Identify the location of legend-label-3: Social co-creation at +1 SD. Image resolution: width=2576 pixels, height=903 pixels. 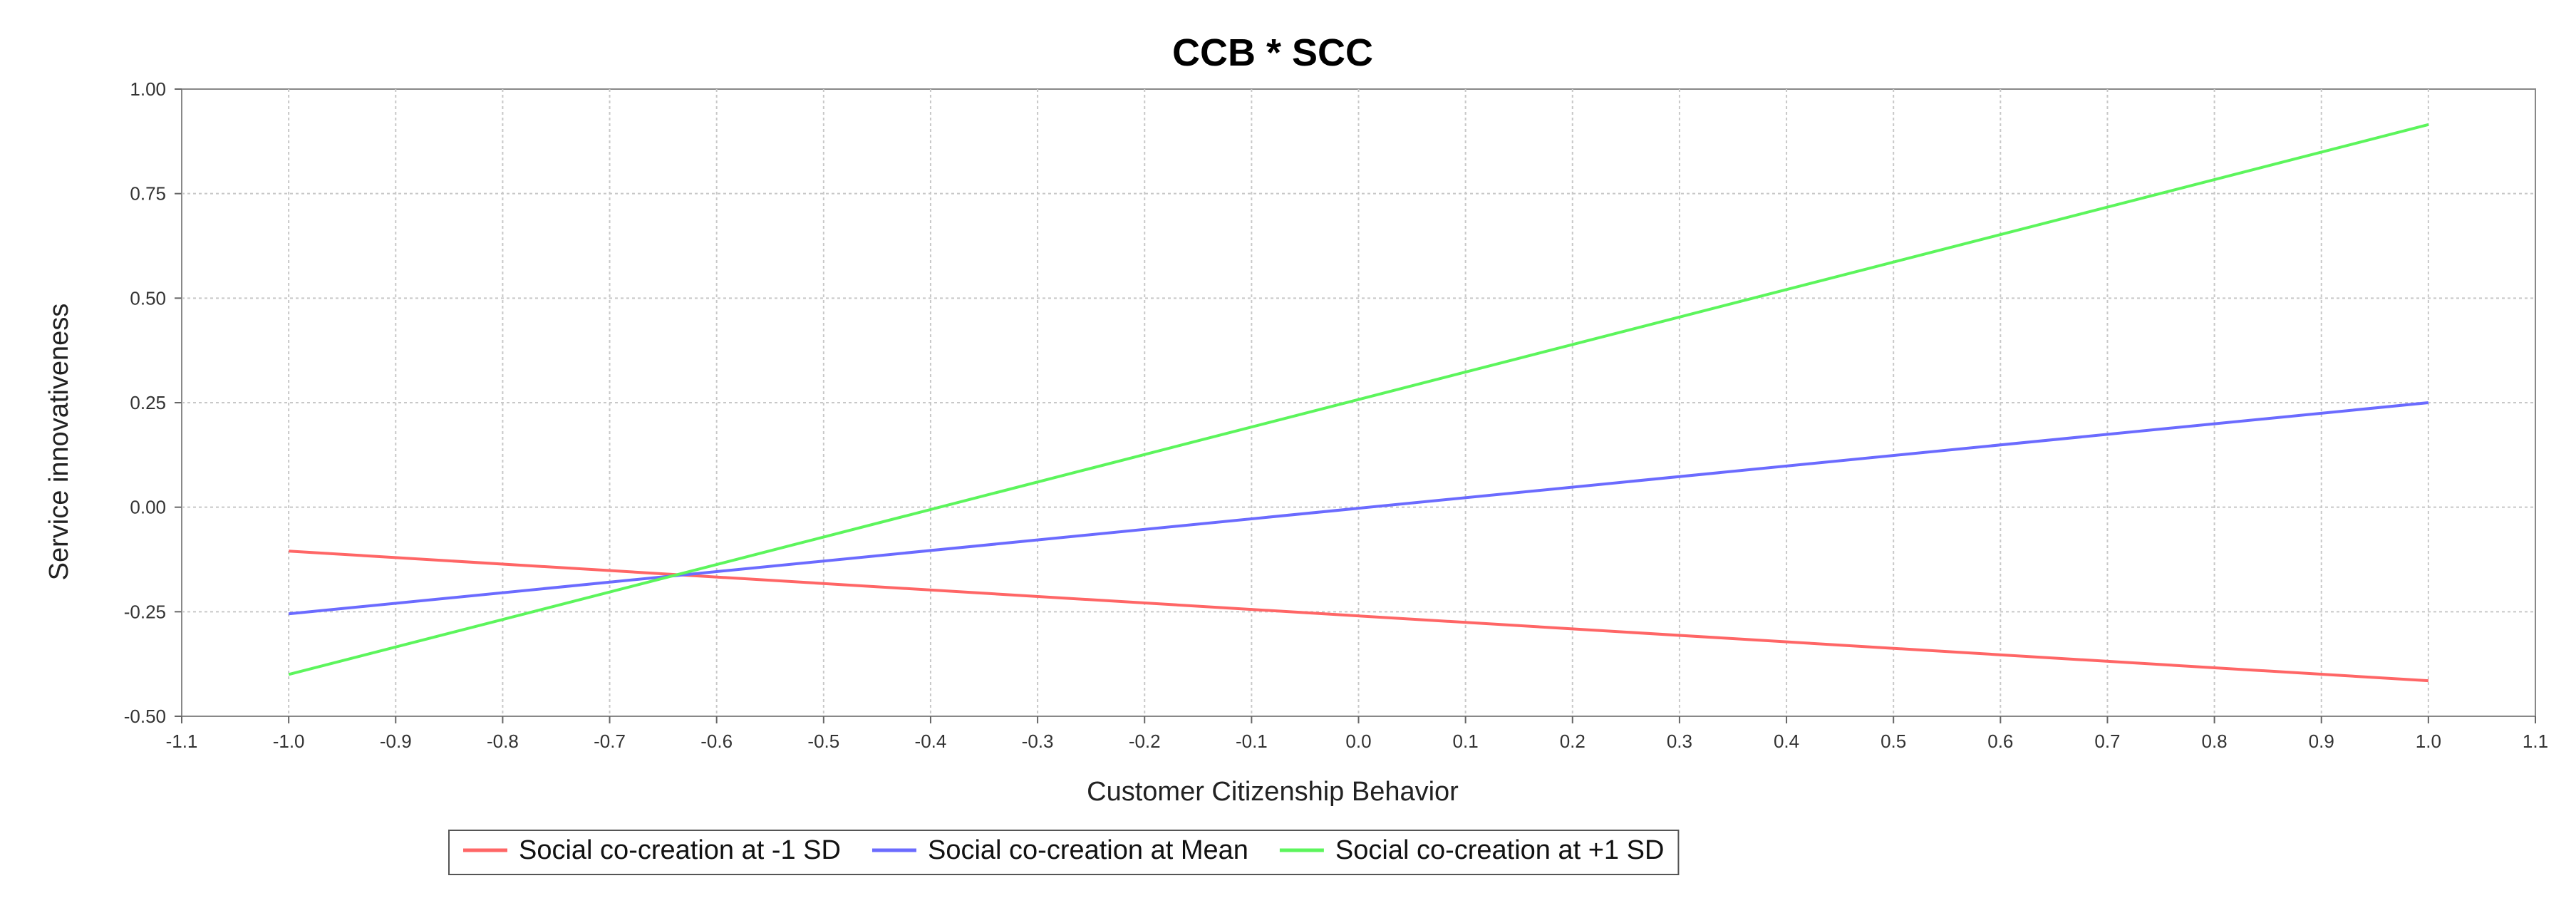
(1500, 850).